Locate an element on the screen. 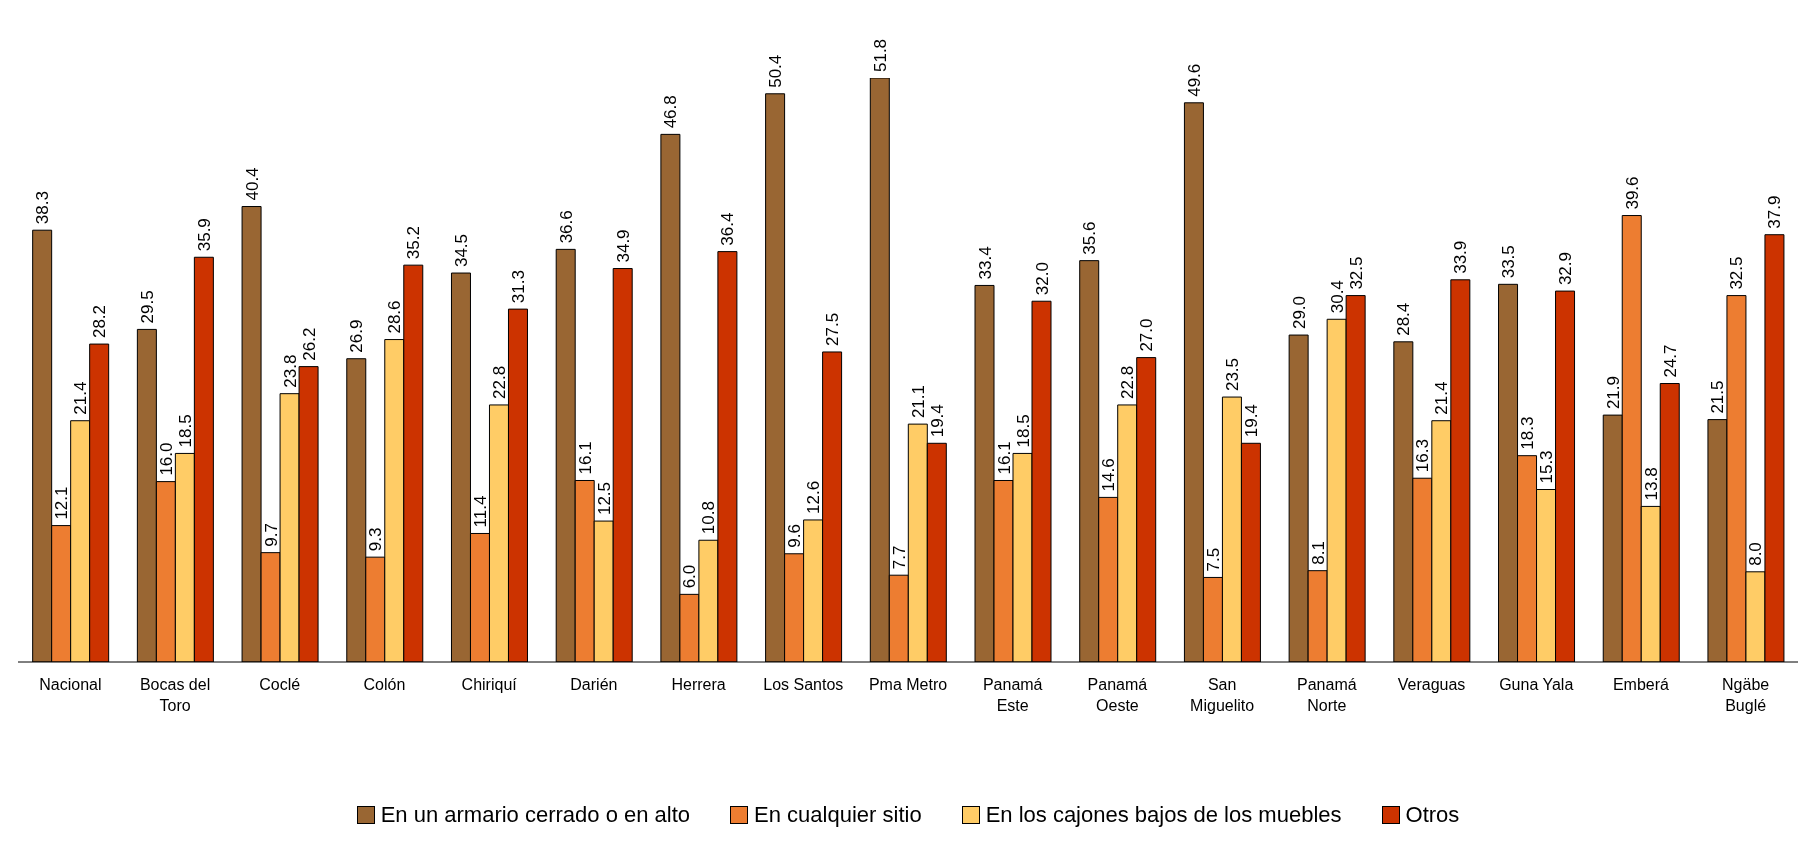  data-label: 8.1 is located at coordinates (1318, 553).